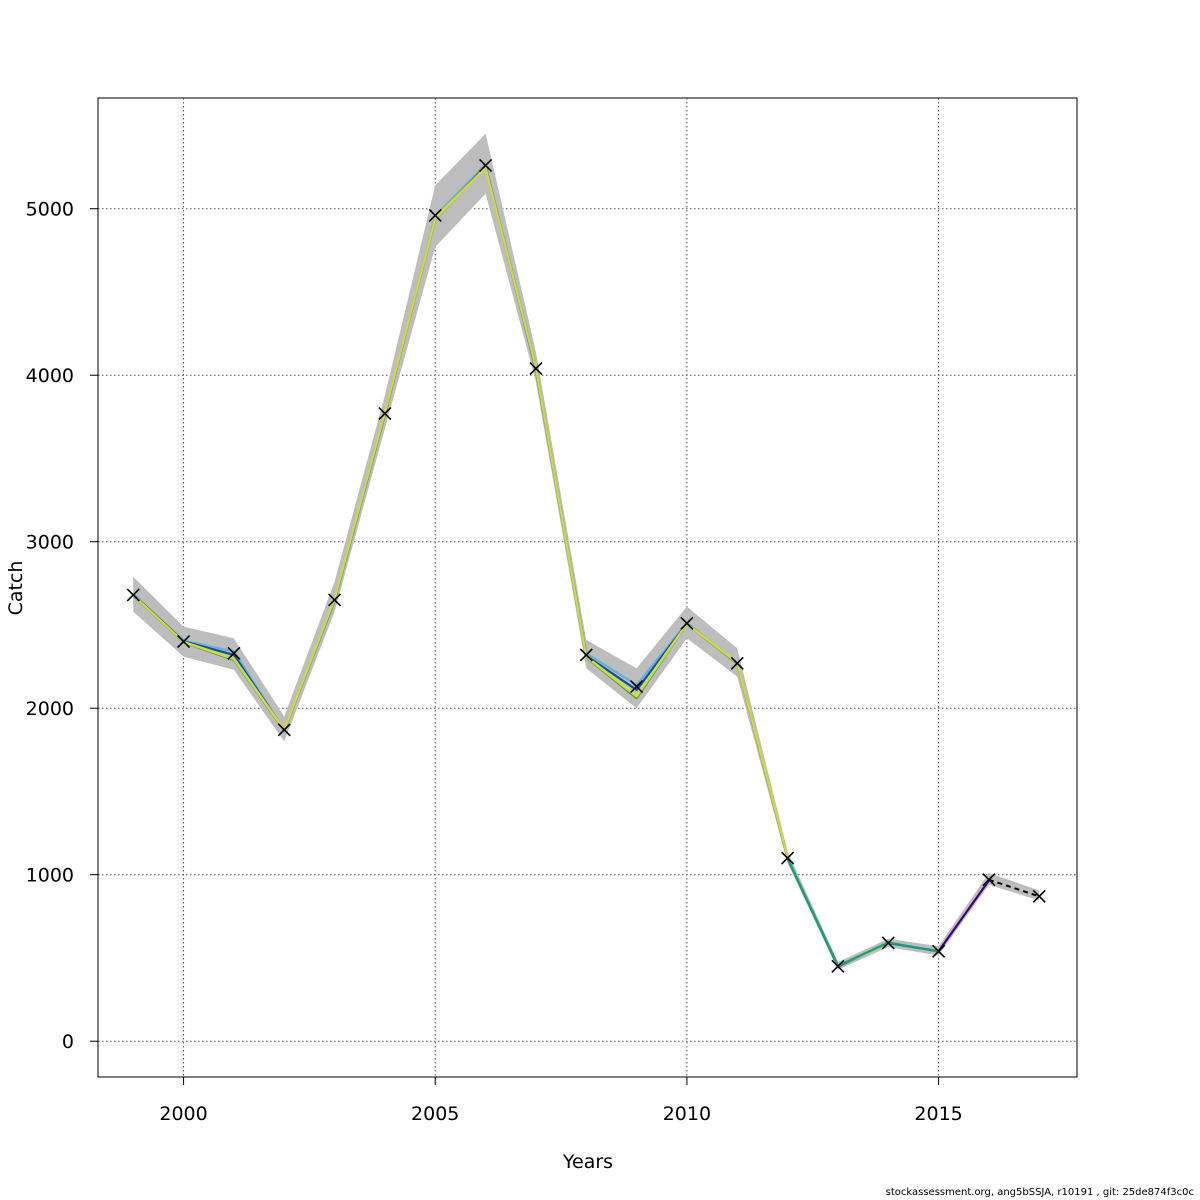 The image size is (1200, 1200). I want to click on y-tick-label: 3000, so click(50, 543).